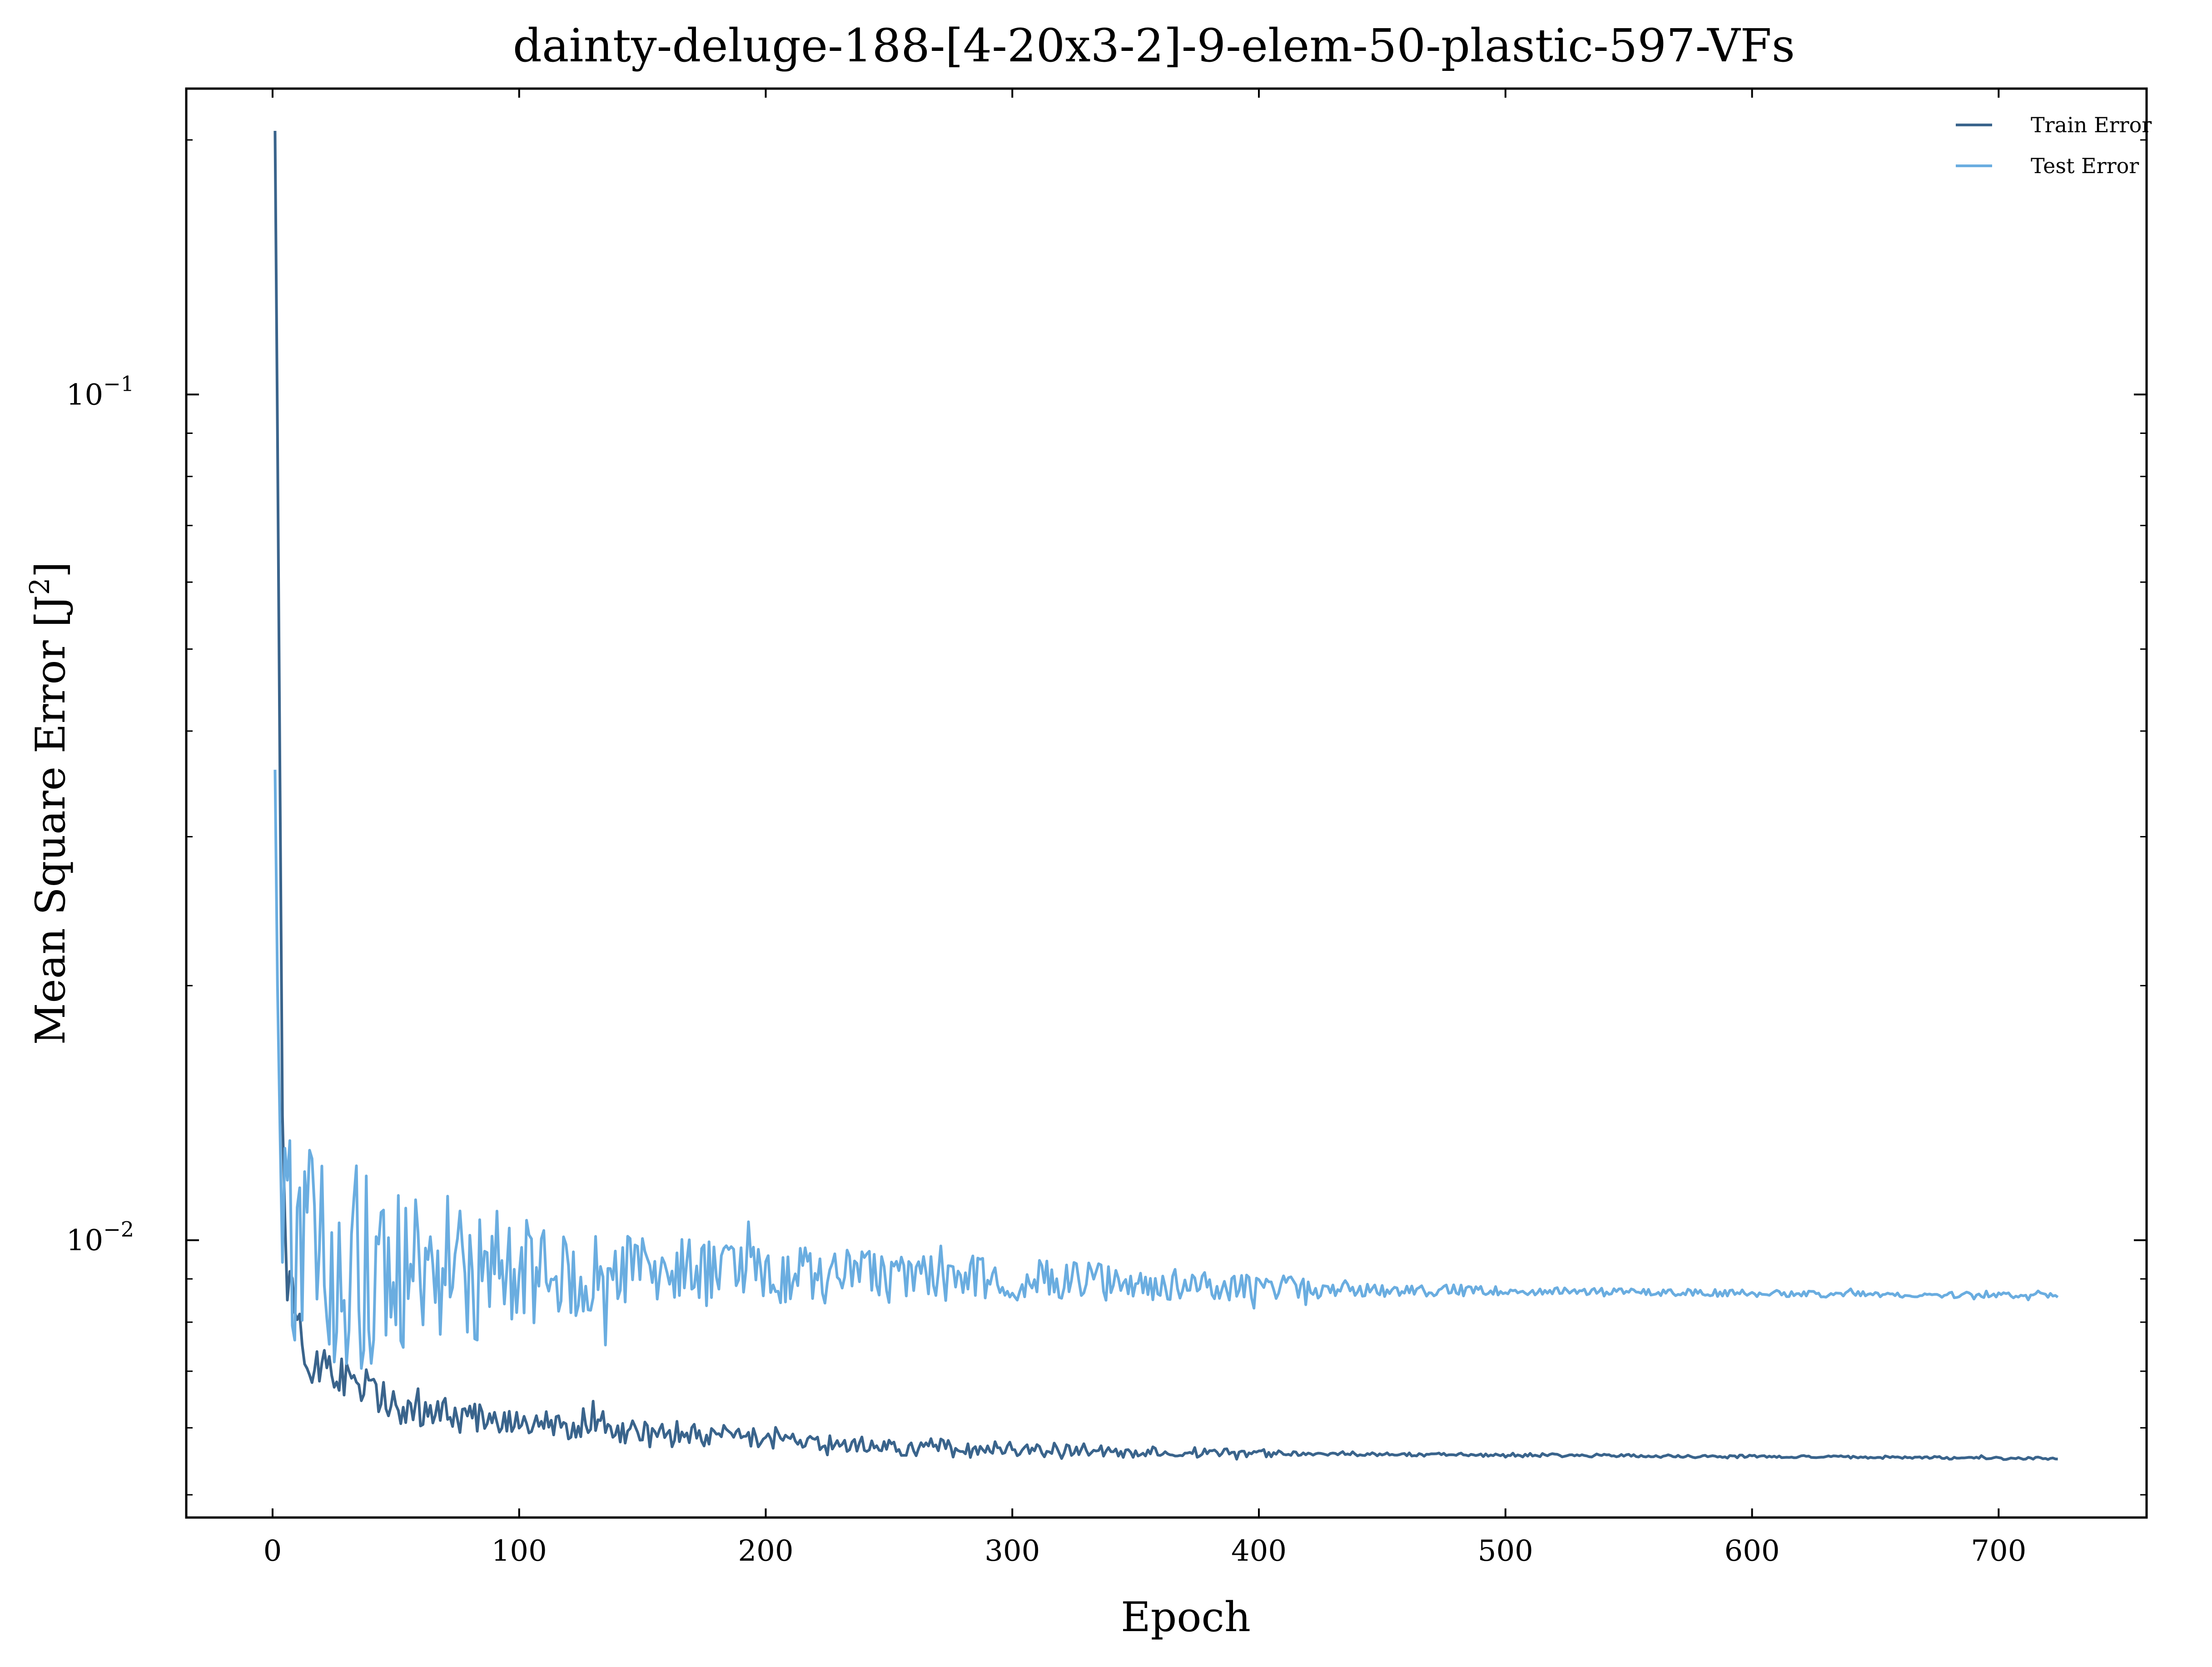  What do you see at coordinates (272, 1551) in the screenshot?
I see `x-tick-label: 0` at bounding box center [272, 1551].